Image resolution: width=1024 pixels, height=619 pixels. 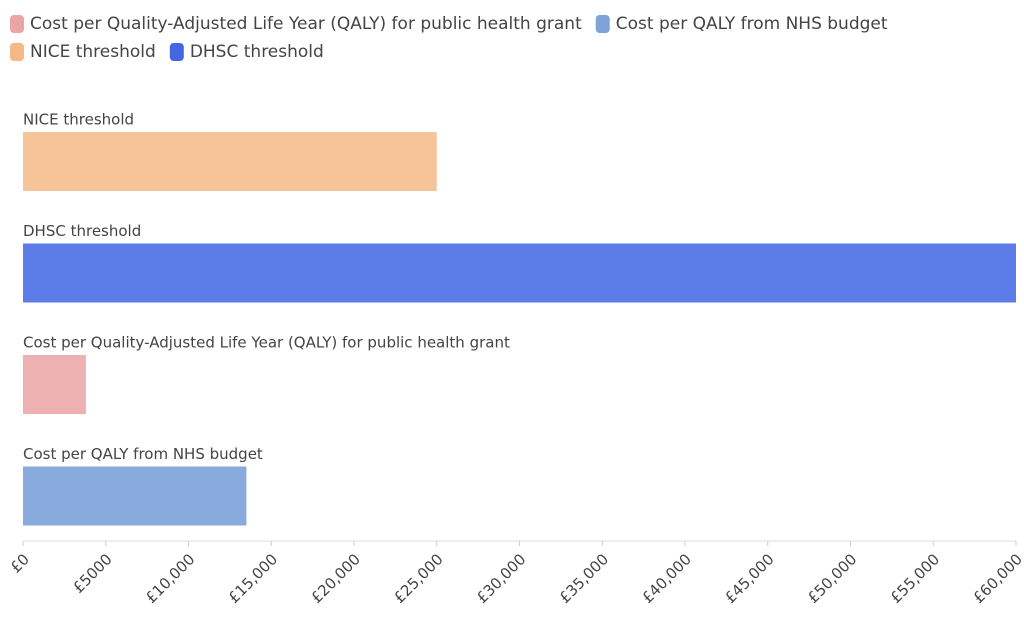 I want to click on x-tick-label: £20,000, so click(x=335, y=578).